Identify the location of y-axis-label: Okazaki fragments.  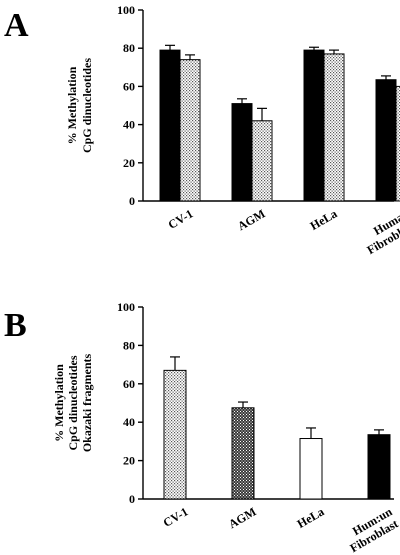
(87, 403).